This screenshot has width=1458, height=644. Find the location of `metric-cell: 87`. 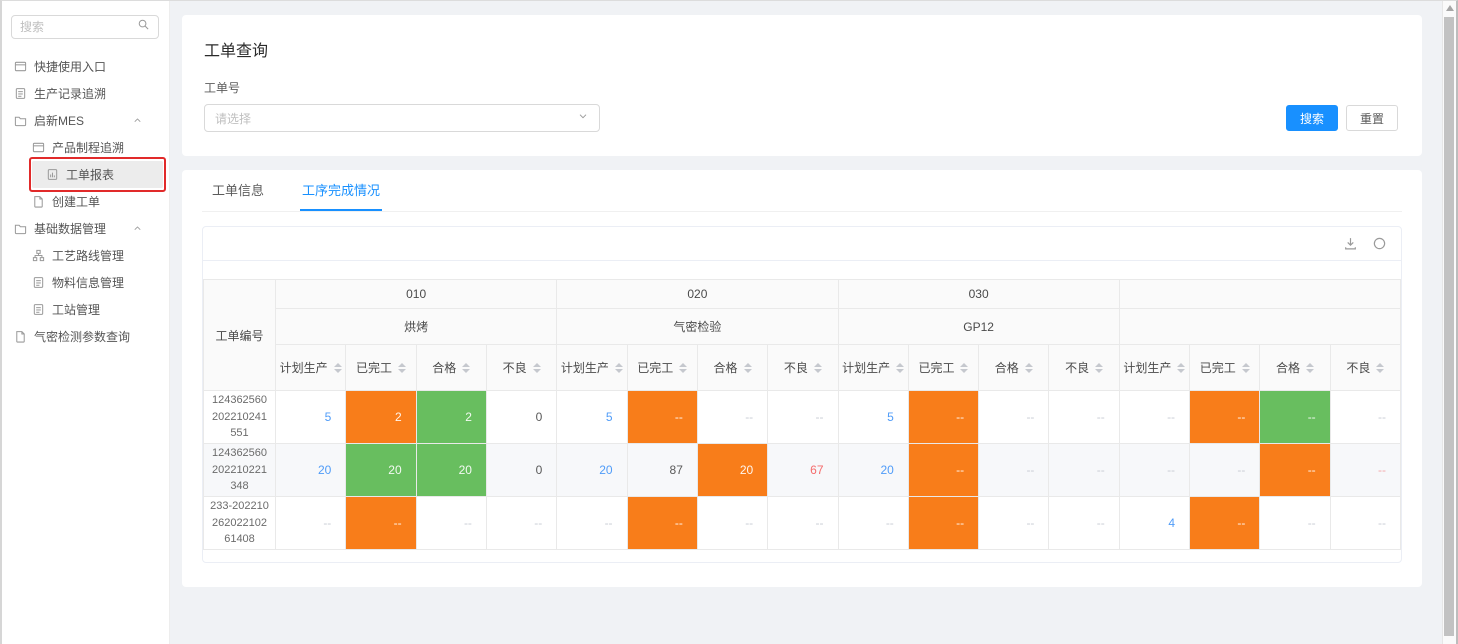

metric-cell: 87 is located at coordinates (662, 470).